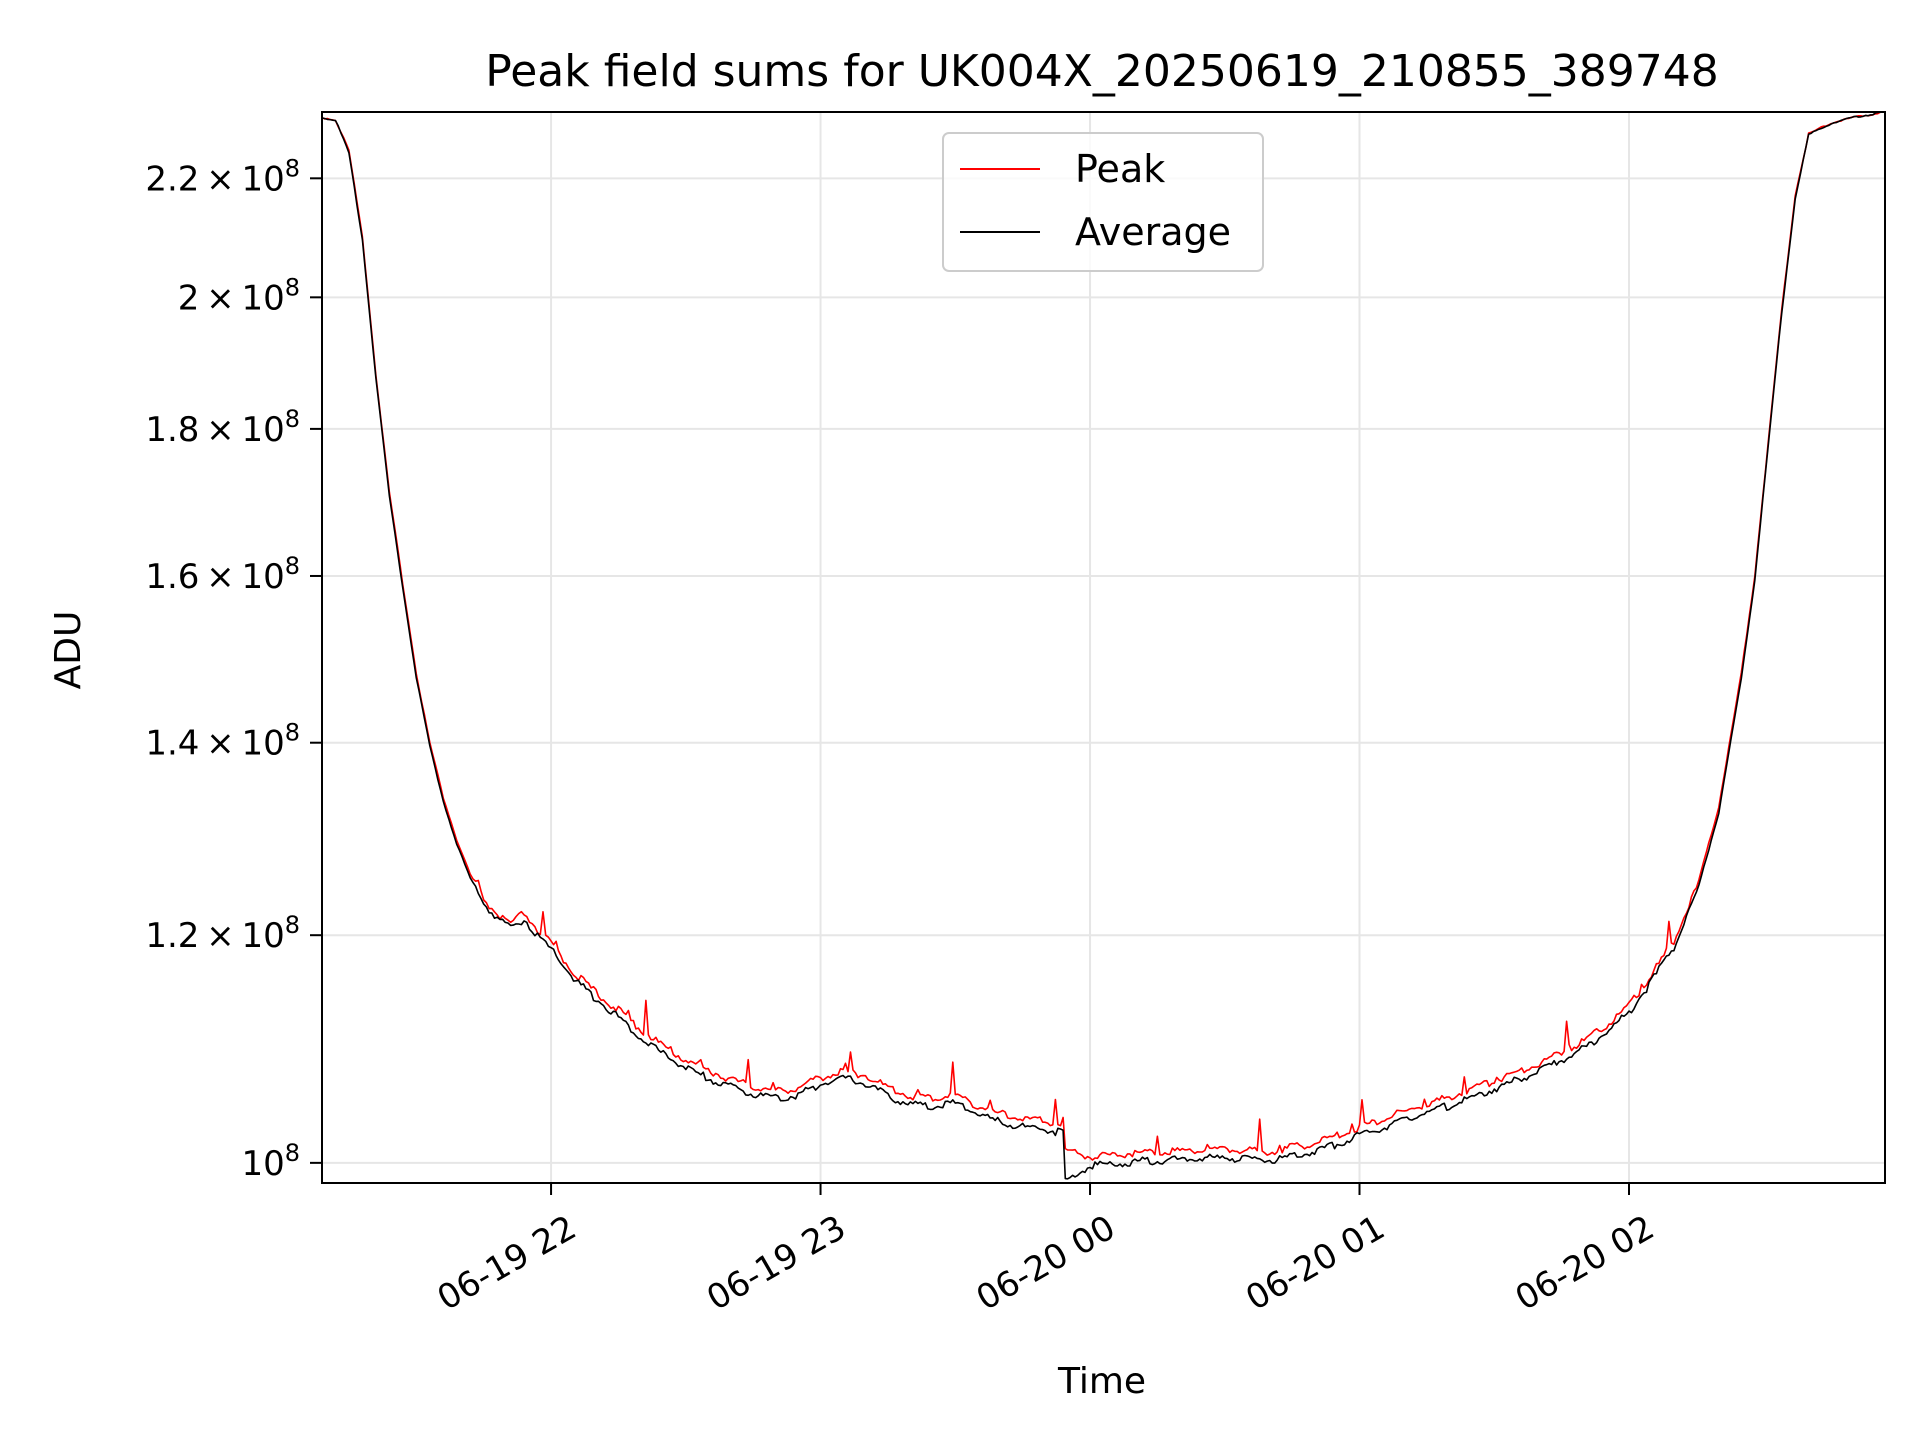  I want to click on y-tick-label: 1.6 × 108, so click(222, 574).